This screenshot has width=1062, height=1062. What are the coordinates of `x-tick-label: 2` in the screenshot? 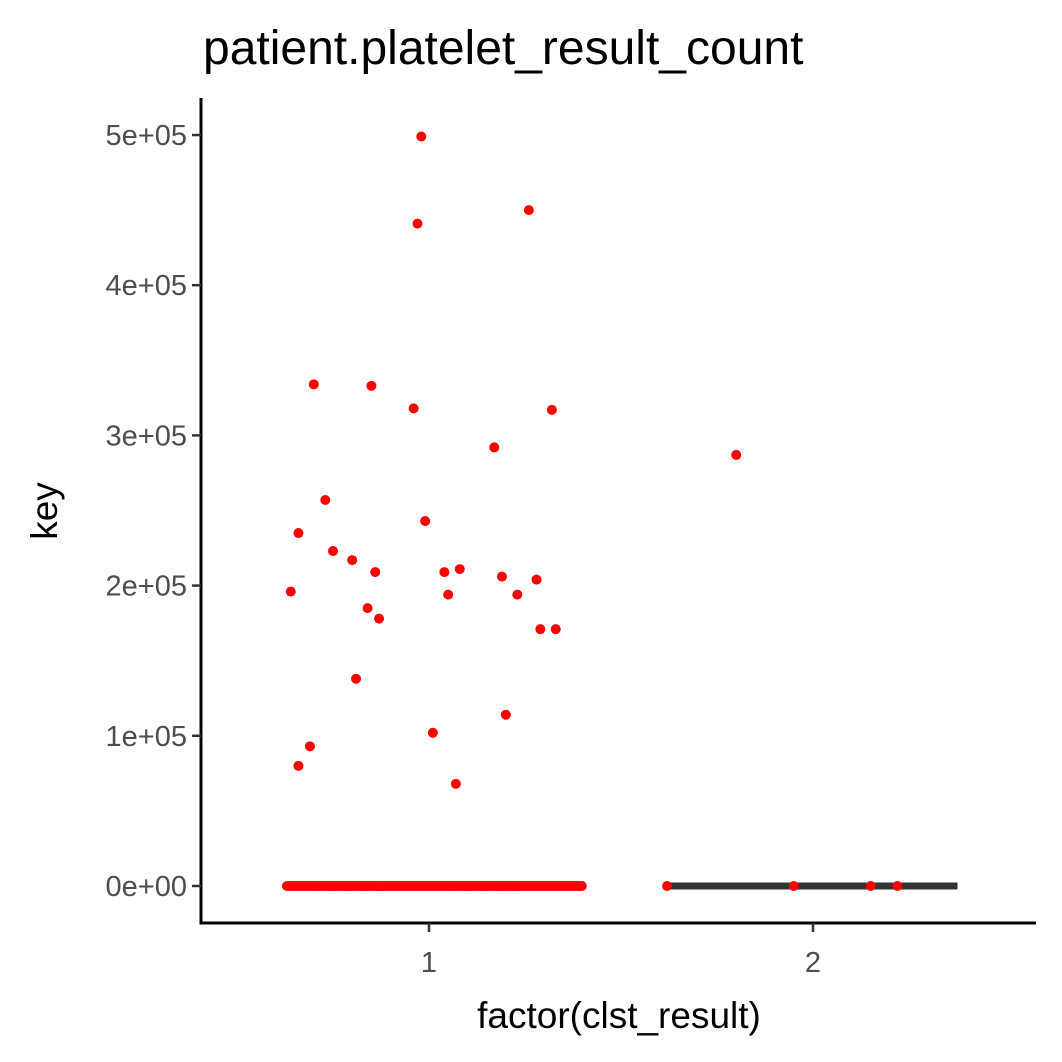 It's located at (813, 963).